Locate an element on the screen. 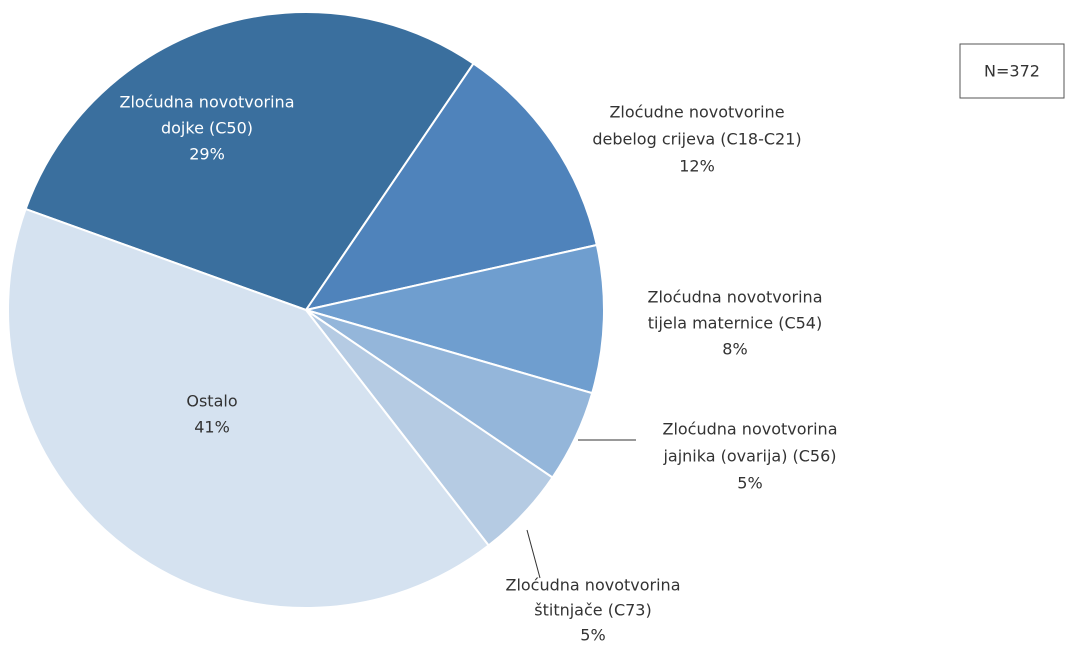  slice-label: Zloćudne novotvorine is located at coordinates (696, 112).